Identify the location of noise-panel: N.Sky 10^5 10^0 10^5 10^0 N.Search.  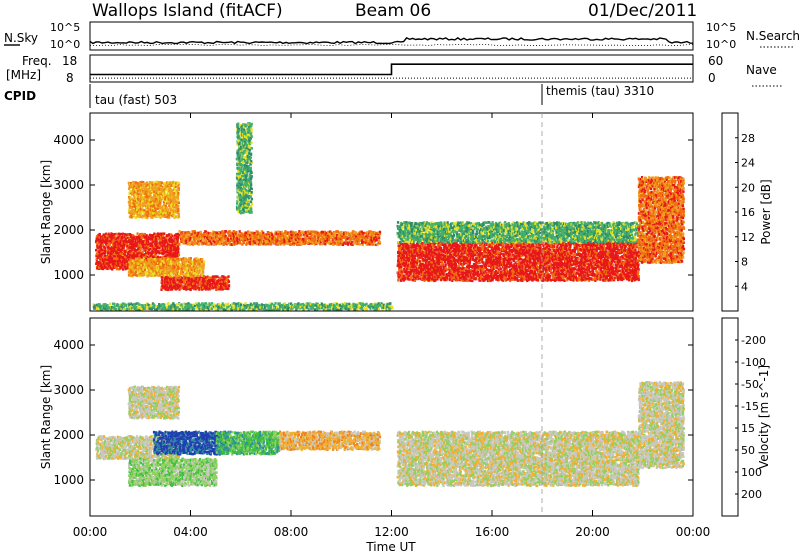
(402, 36).